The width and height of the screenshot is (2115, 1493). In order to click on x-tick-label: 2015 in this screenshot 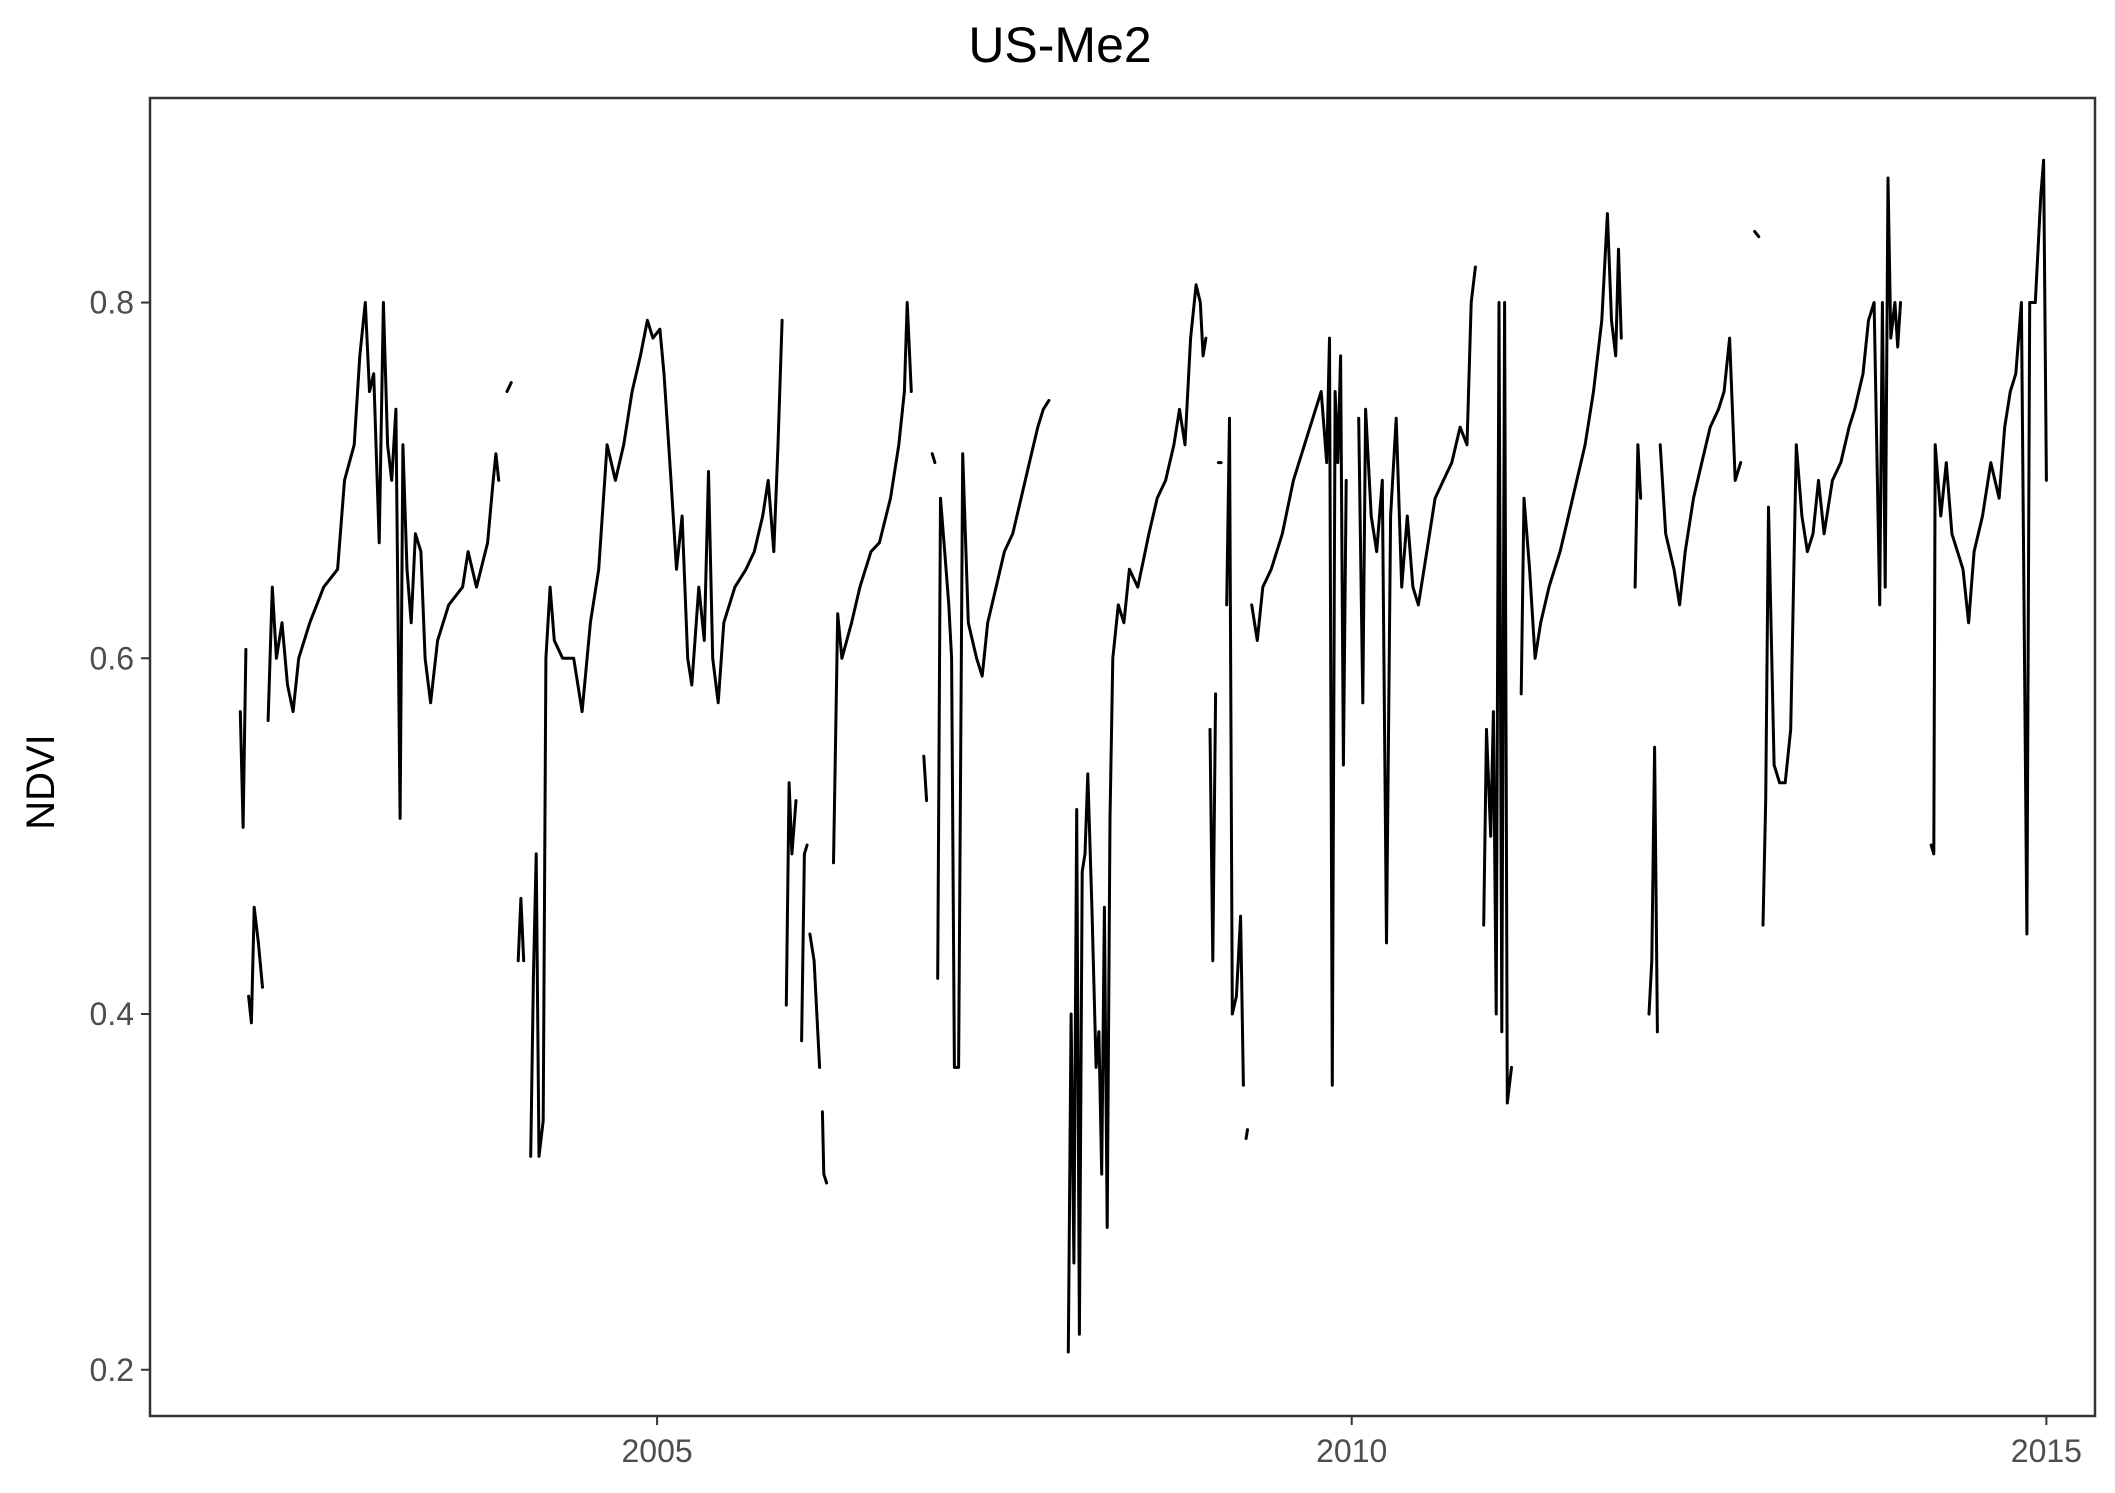, I will do `click(2046, 1451)`.